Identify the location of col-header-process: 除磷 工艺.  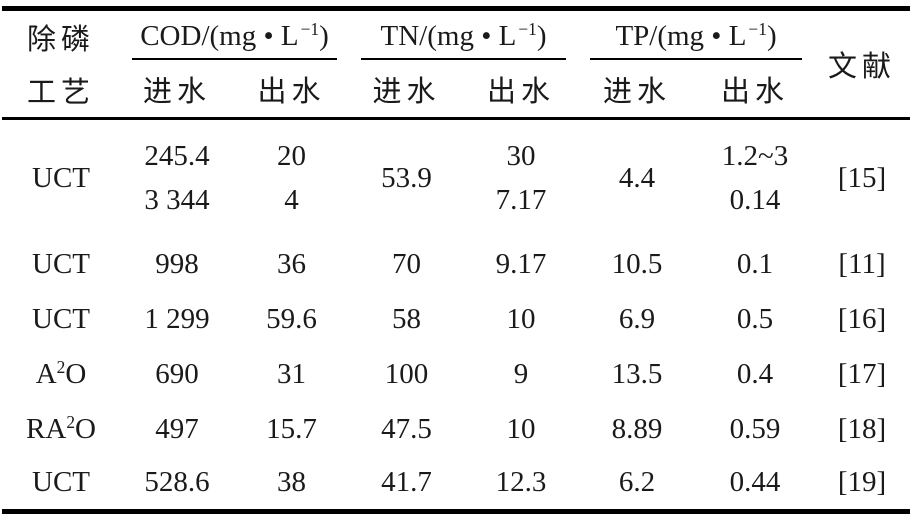
(61, 64).